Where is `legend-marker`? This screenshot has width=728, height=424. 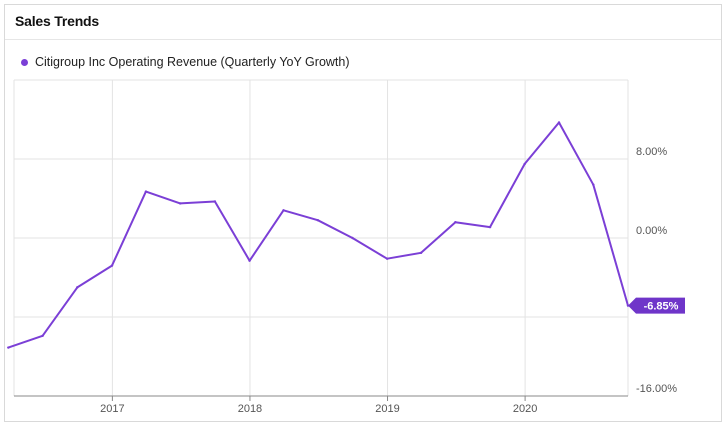 legend-marker is located at coordinates (24, 62).